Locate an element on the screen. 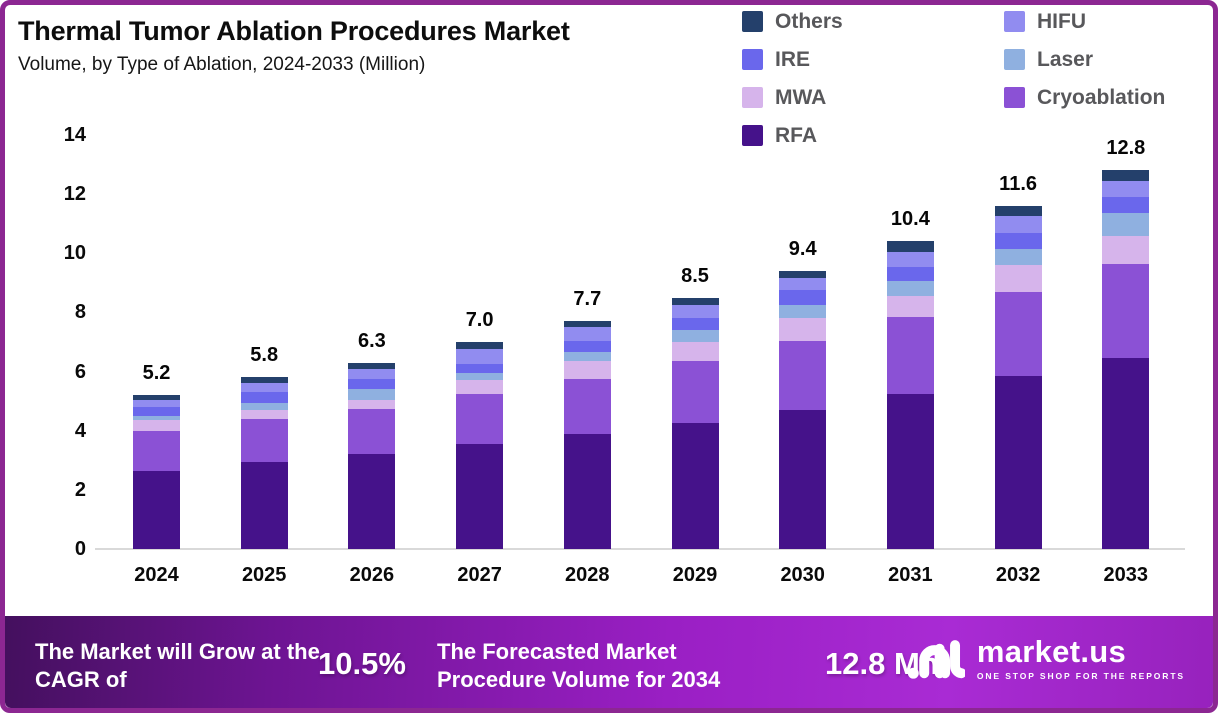  bar-segment-cryoablation-2029 is located at coordinates (695, 392).